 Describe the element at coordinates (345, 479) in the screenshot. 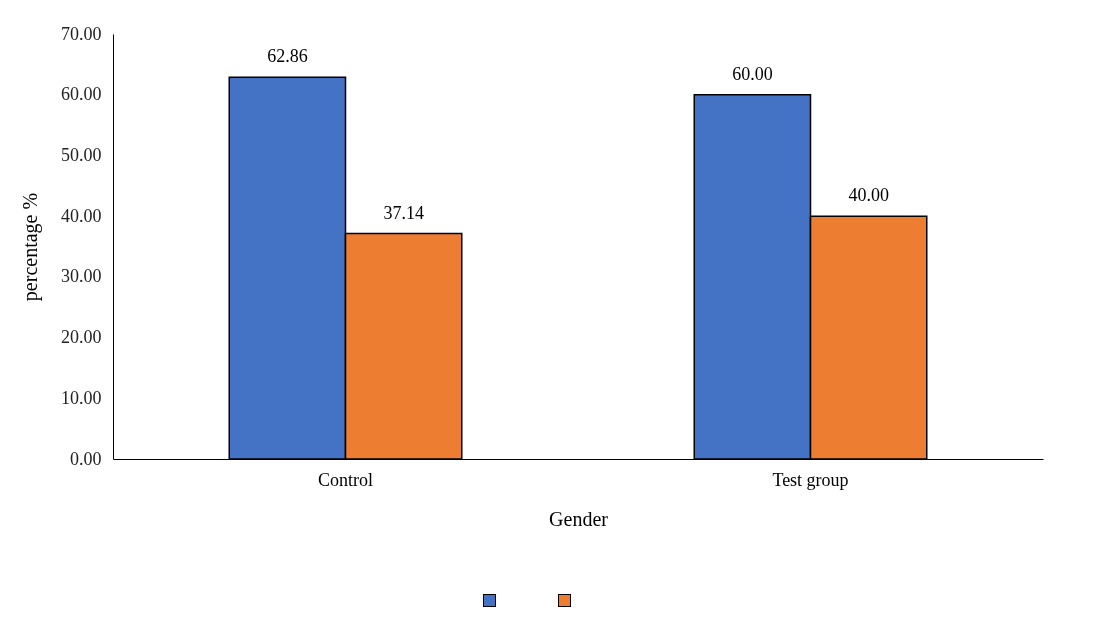

I see `x-tick-label: Control` at that location.